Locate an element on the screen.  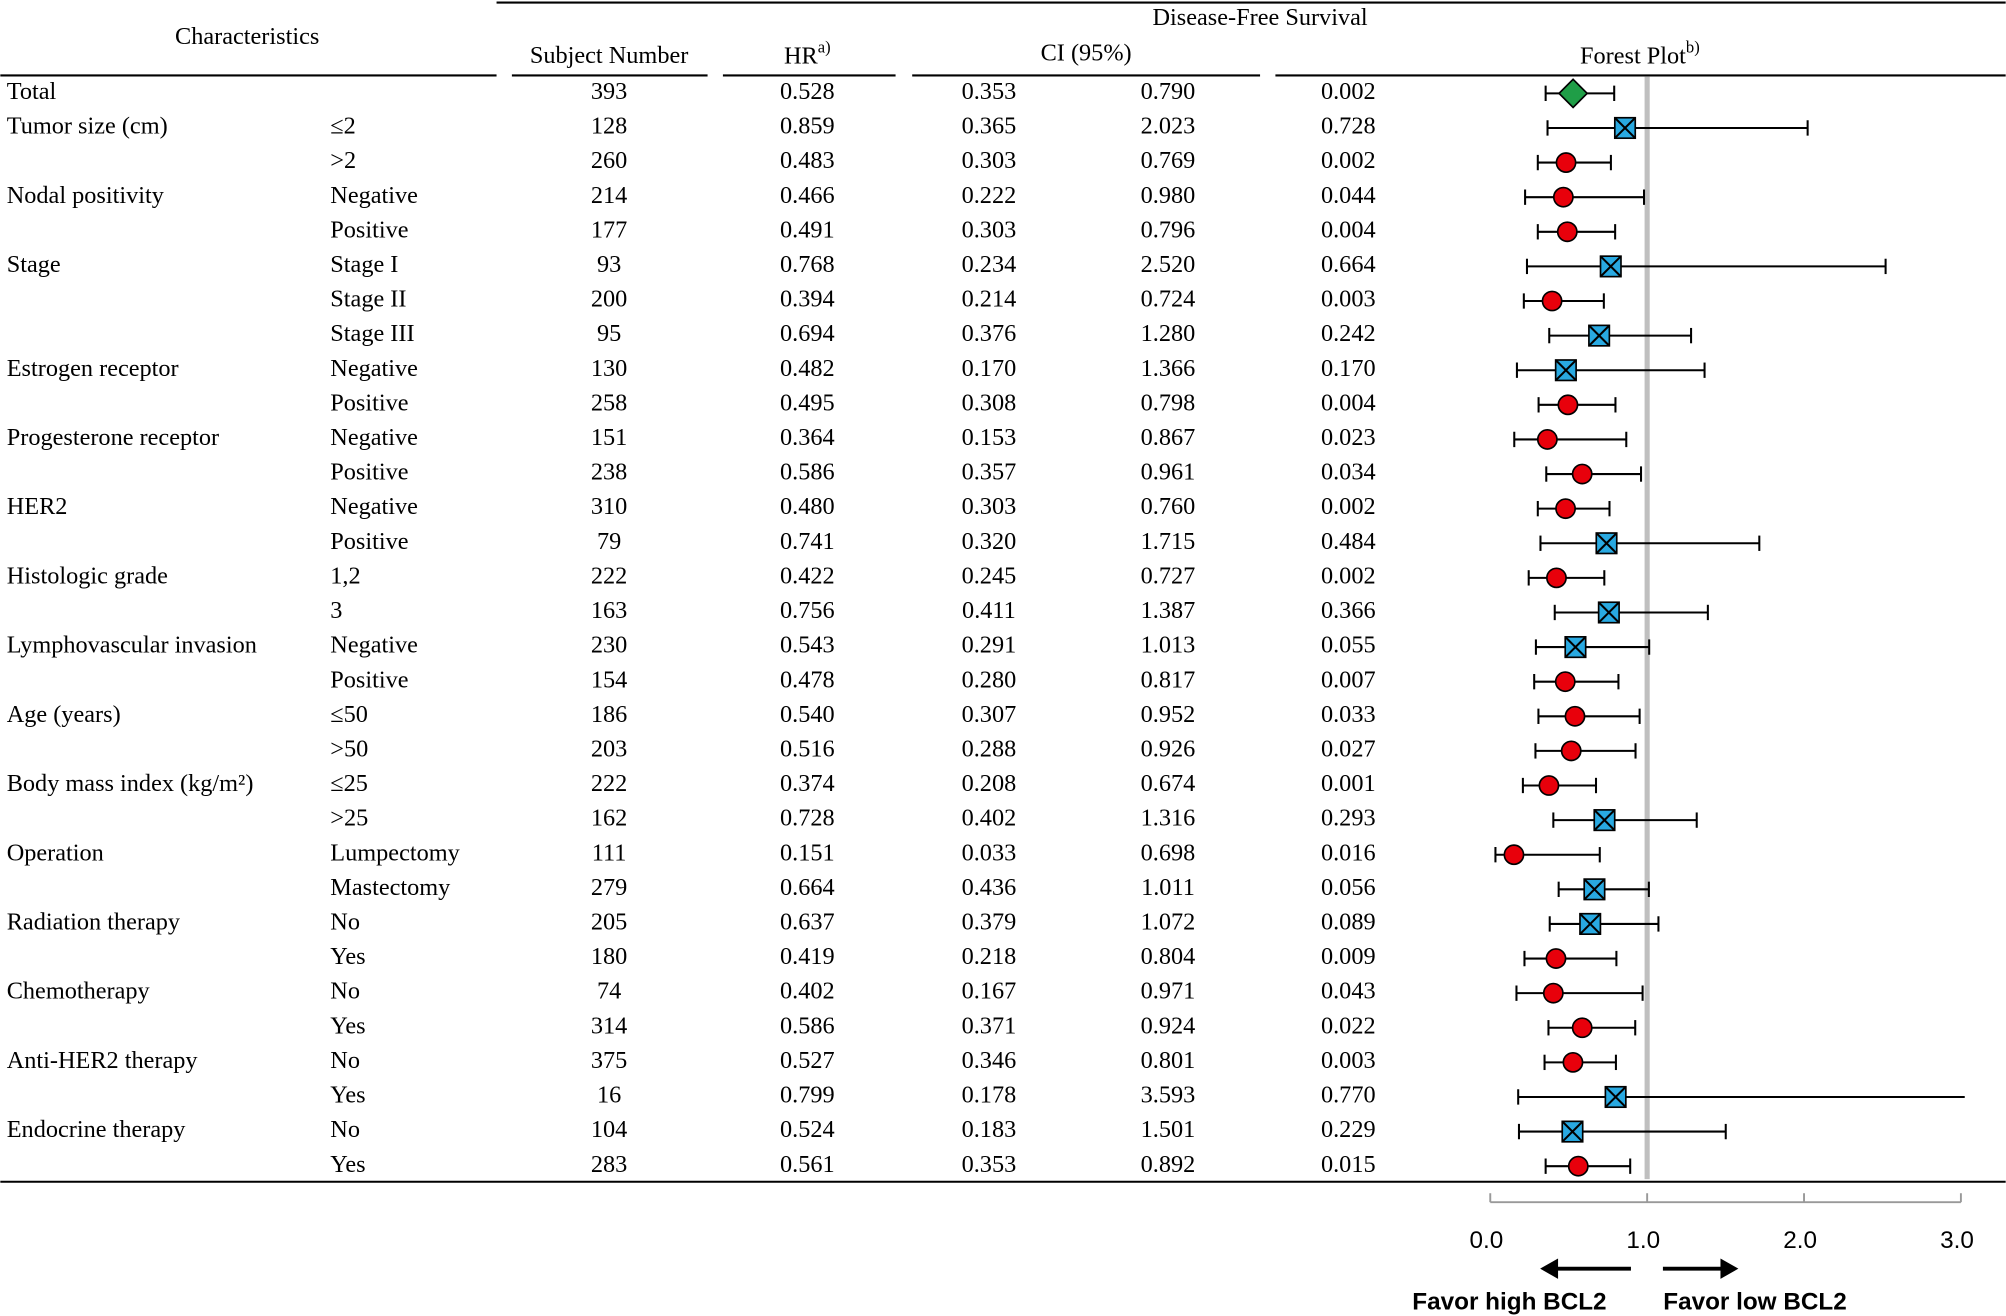
cell-ci-high: 0.817 is located at coordinates (1168, 679).